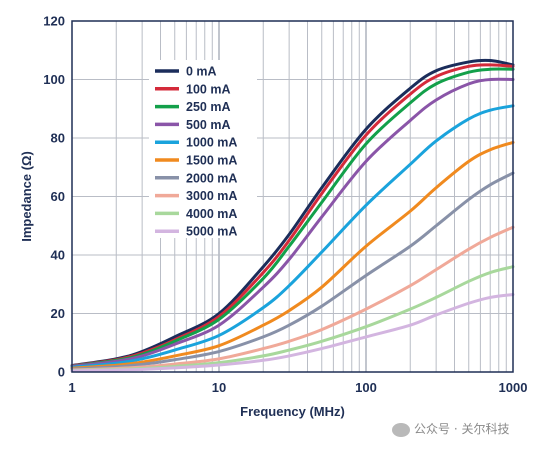 The height and width of the screenshot is (451, 556). Describe the element at coordinates (462, 429) in the screenshot. I see `watermark-text: 公众号 · 关尔科技` at that location.